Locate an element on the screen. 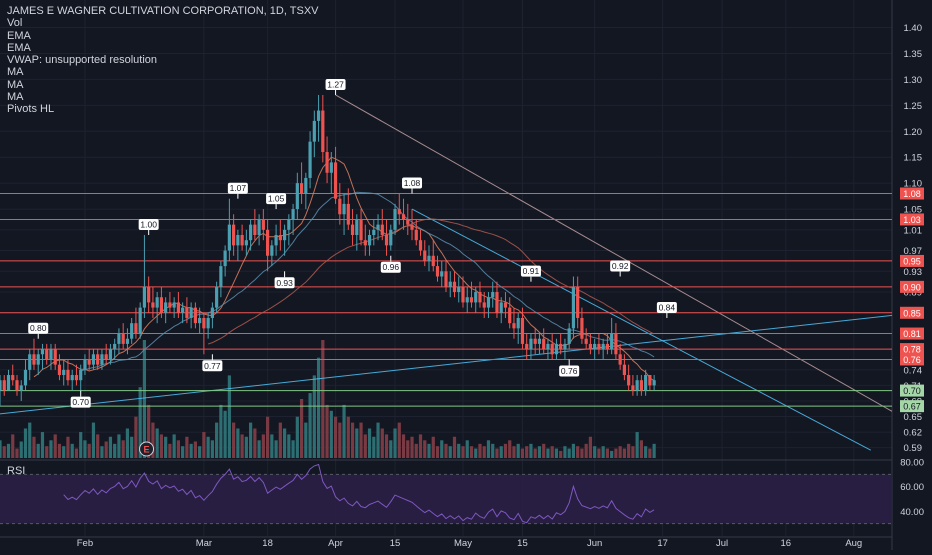 The width and height of the screenshot is (932, 555). level-tag-label: 0.85 is located at coordinates (912, 313).